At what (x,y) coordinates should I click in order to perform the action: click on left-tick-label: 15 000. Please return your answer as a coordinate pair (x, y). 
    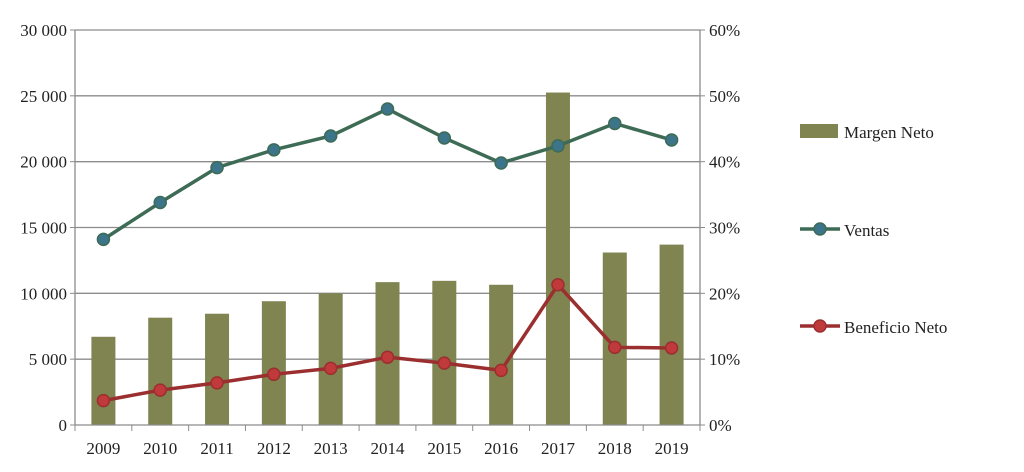
    Looking at the image, I should click on (43, 228).